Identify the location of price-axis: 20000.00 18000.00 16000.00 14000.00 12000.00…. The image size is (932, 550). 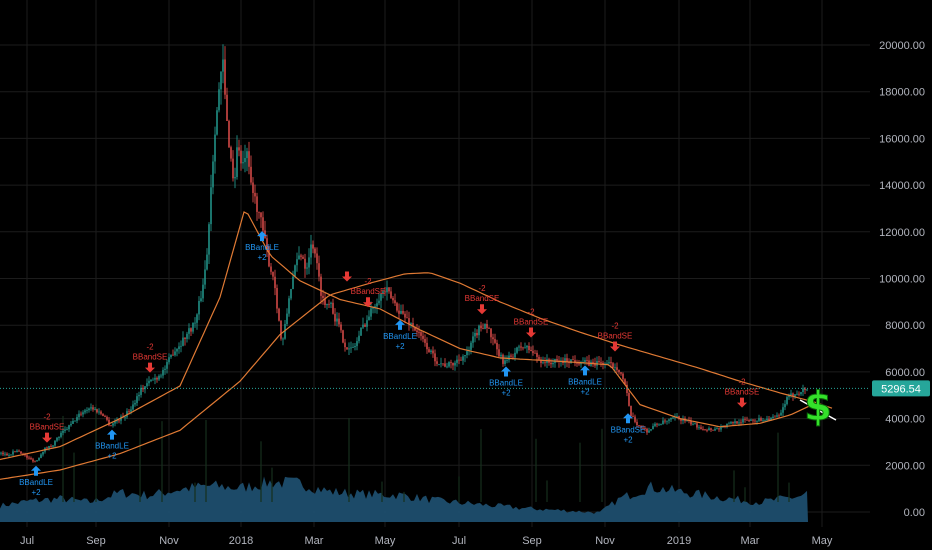
(902, 279).